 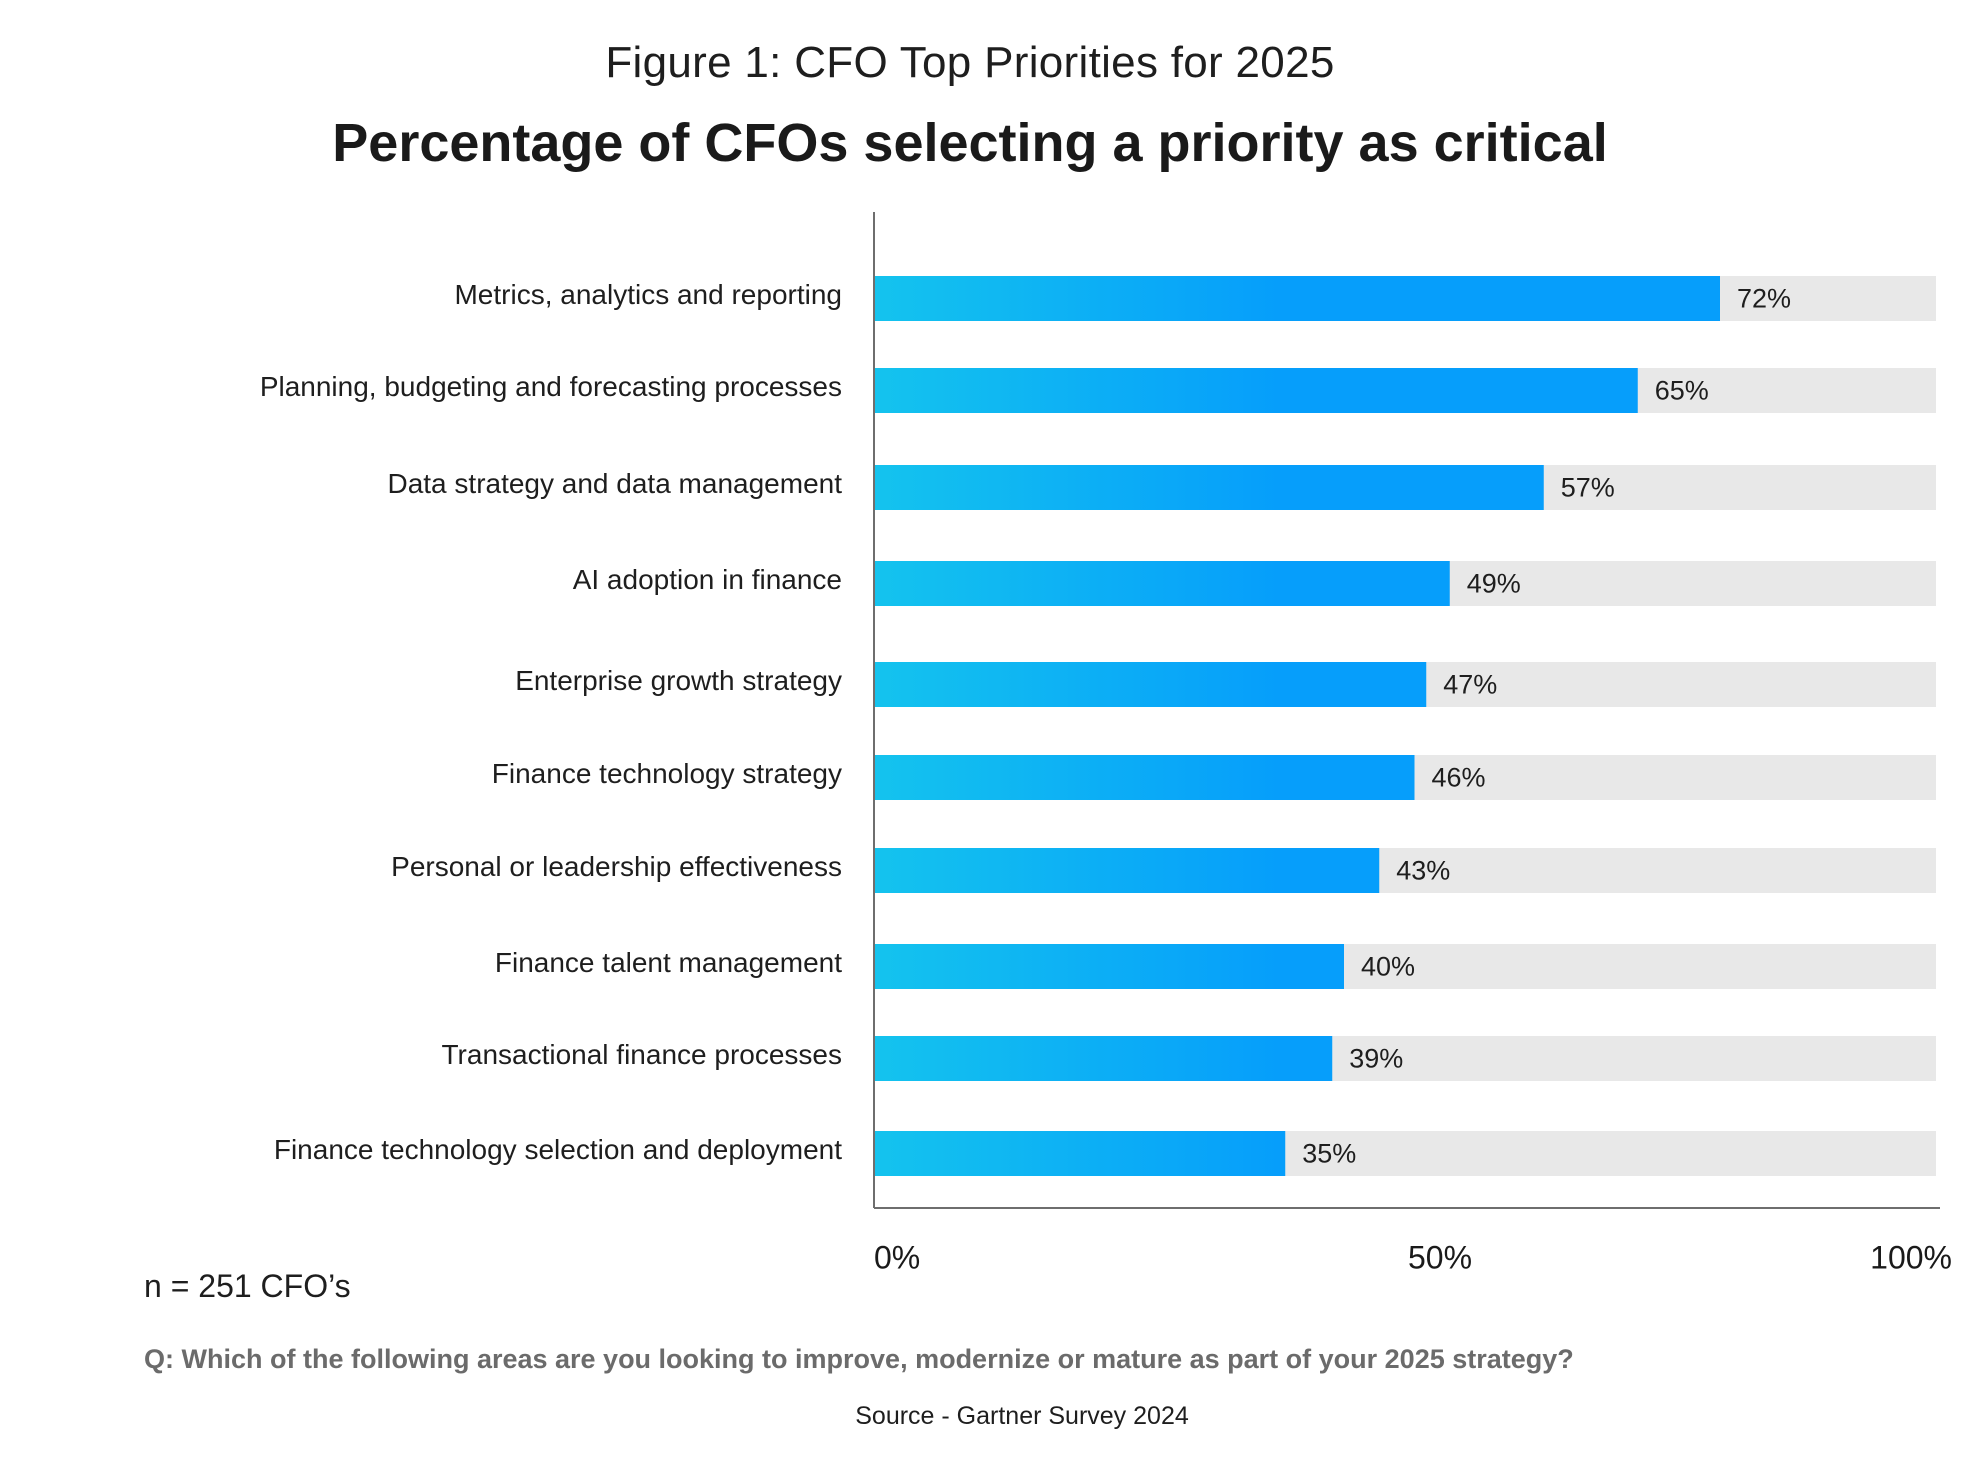 What do you see at coordinates (1022, 1416) in the screenshot?
I see `source-note: Source - Gartner Survey 2024` at bounding box center [1022, 1416].